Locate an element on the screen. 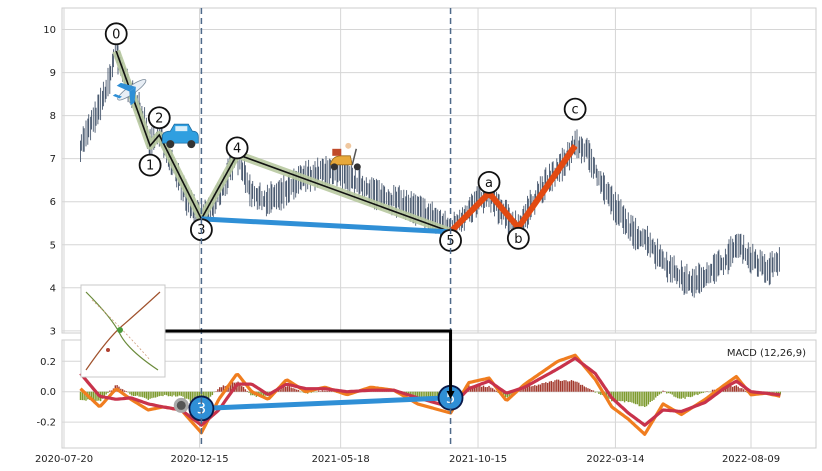  macd-y-tick-label: 0.0 is located at coordinates (48, 392).